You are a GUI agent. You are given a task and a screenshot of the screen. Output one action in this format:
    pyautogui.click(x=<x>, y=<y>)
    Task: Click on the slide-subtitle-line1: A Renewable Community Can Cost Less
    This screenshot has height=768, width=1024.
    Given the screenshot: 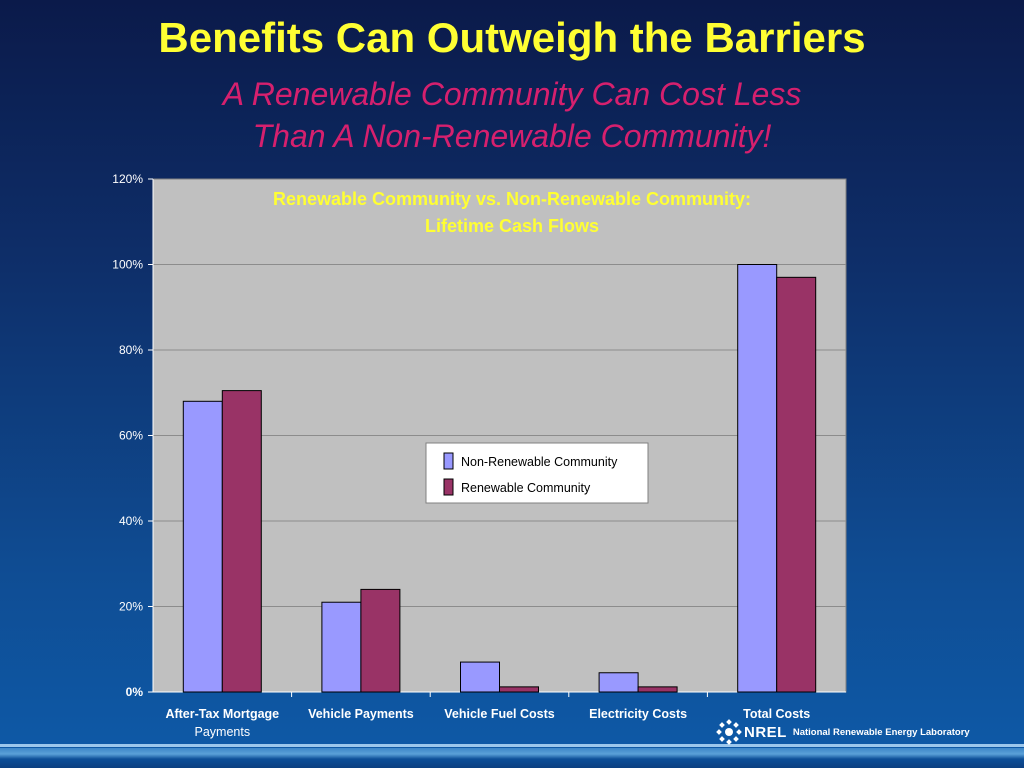 What is the action you would take?
    pyautogui.click(x=512, y=94)
    